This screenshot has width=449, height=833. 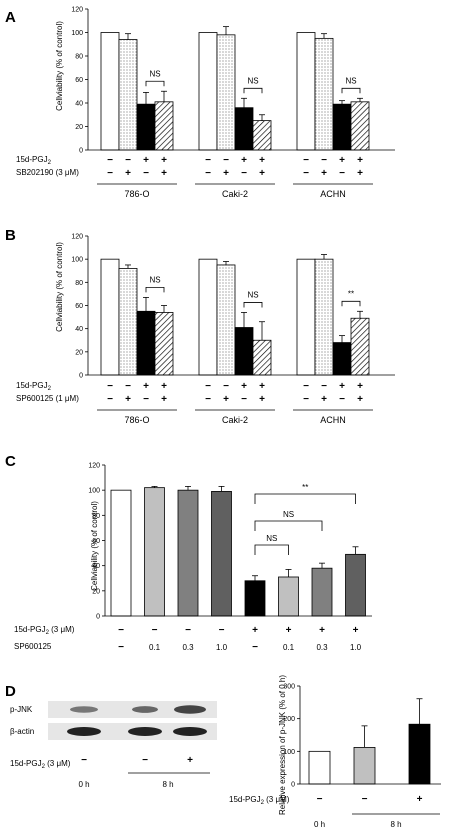 What do you see at coordinates (33, 646) in the screenshot?
I see `panel-c-row-label: SP600125` at bounding box center [33, 646].